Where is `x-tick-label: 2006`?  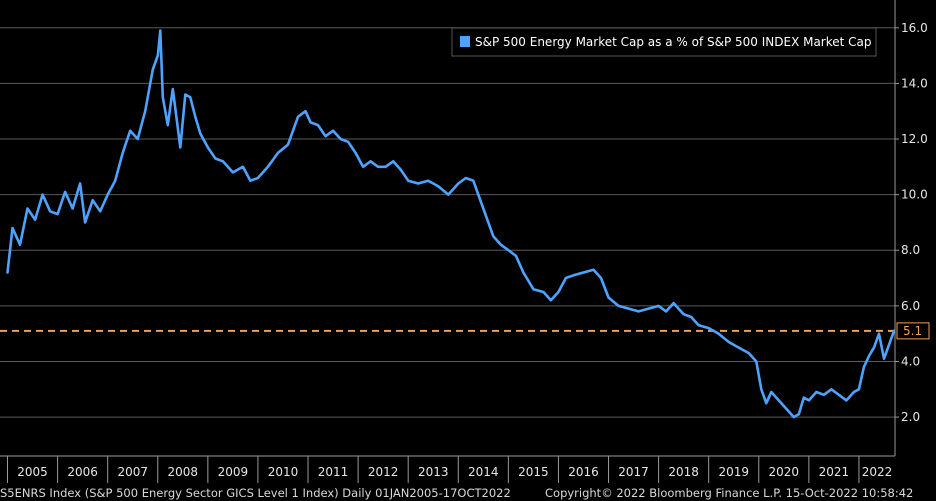 x-tick-label: 2006 is located at coordinates (82, 472).